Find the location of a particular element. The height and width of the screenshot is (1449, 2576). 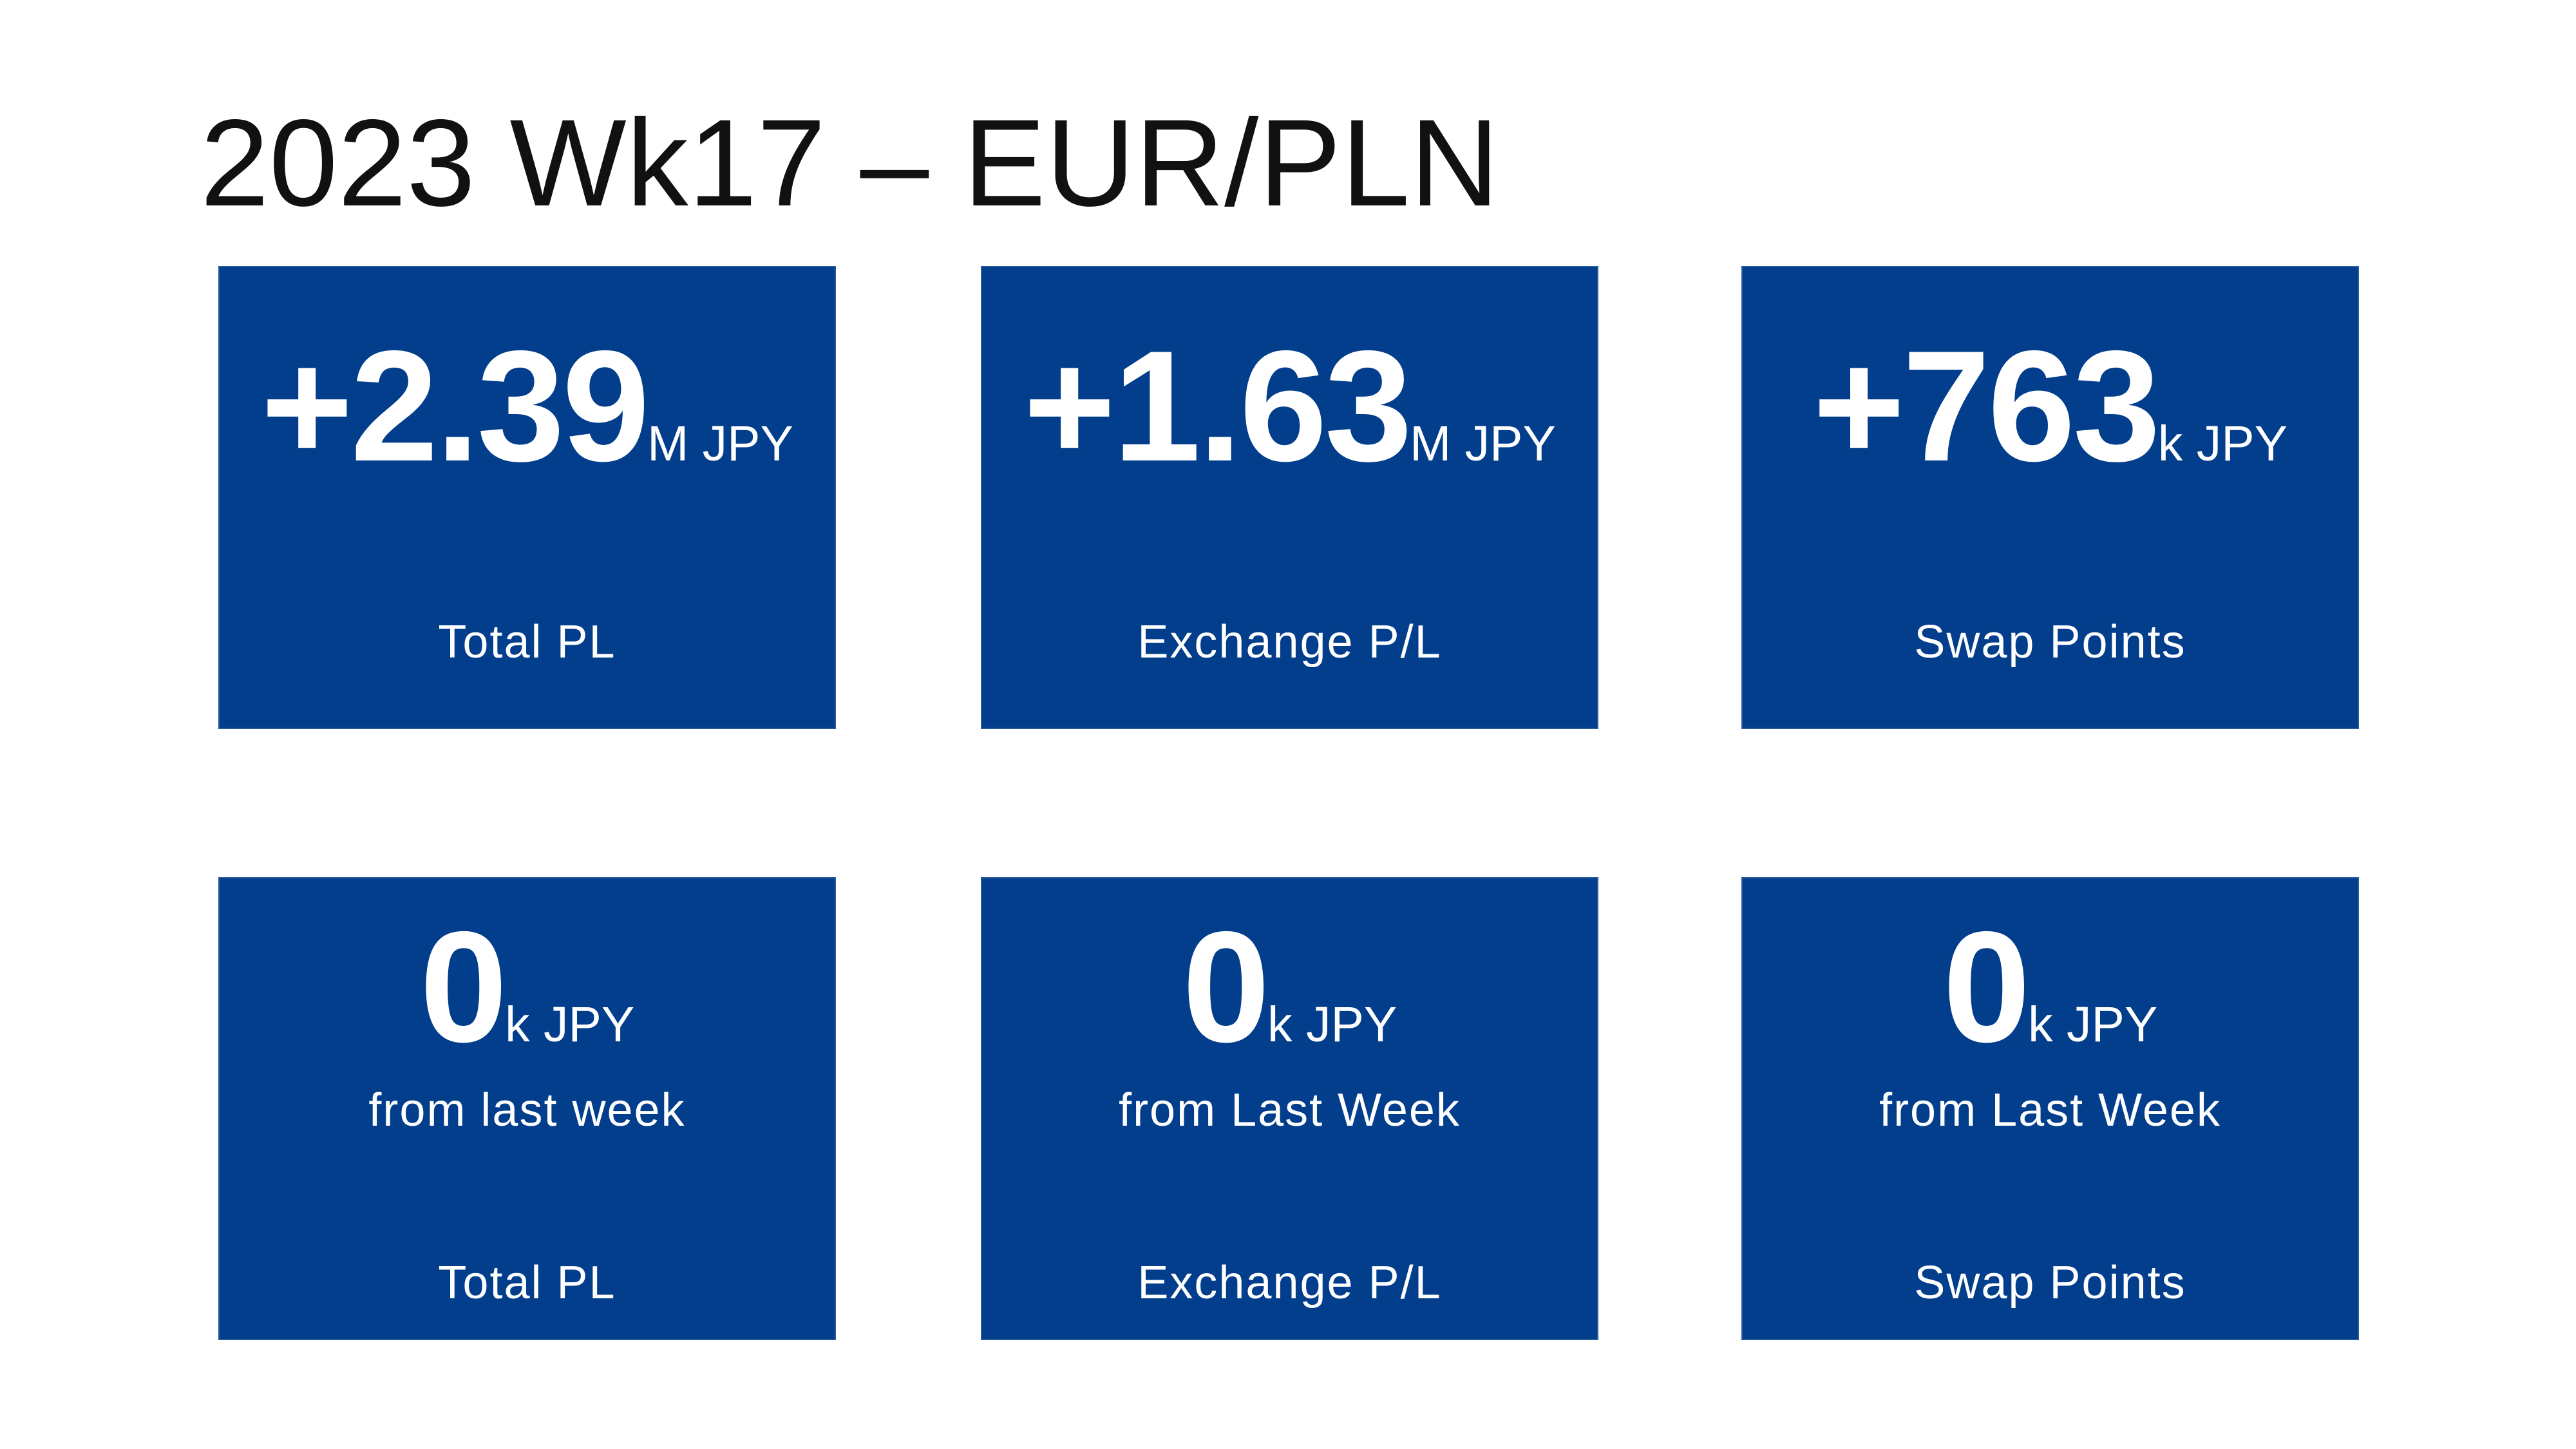

total-card: +1.63M JPY Exchange P/L is located at coordinates (1289, 497).